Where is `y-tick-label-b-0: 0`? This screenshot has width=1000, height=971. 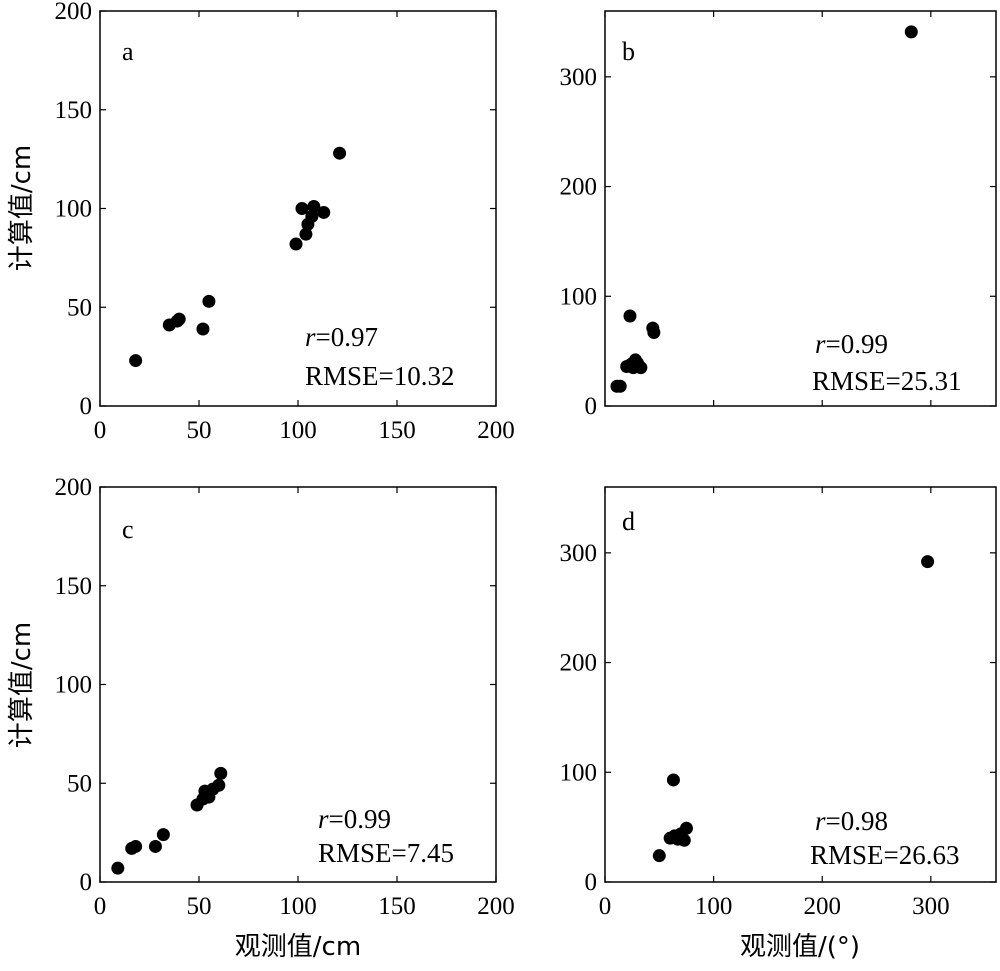
y-tick-label-b-0: 0 is located at coordinates (591, 406).